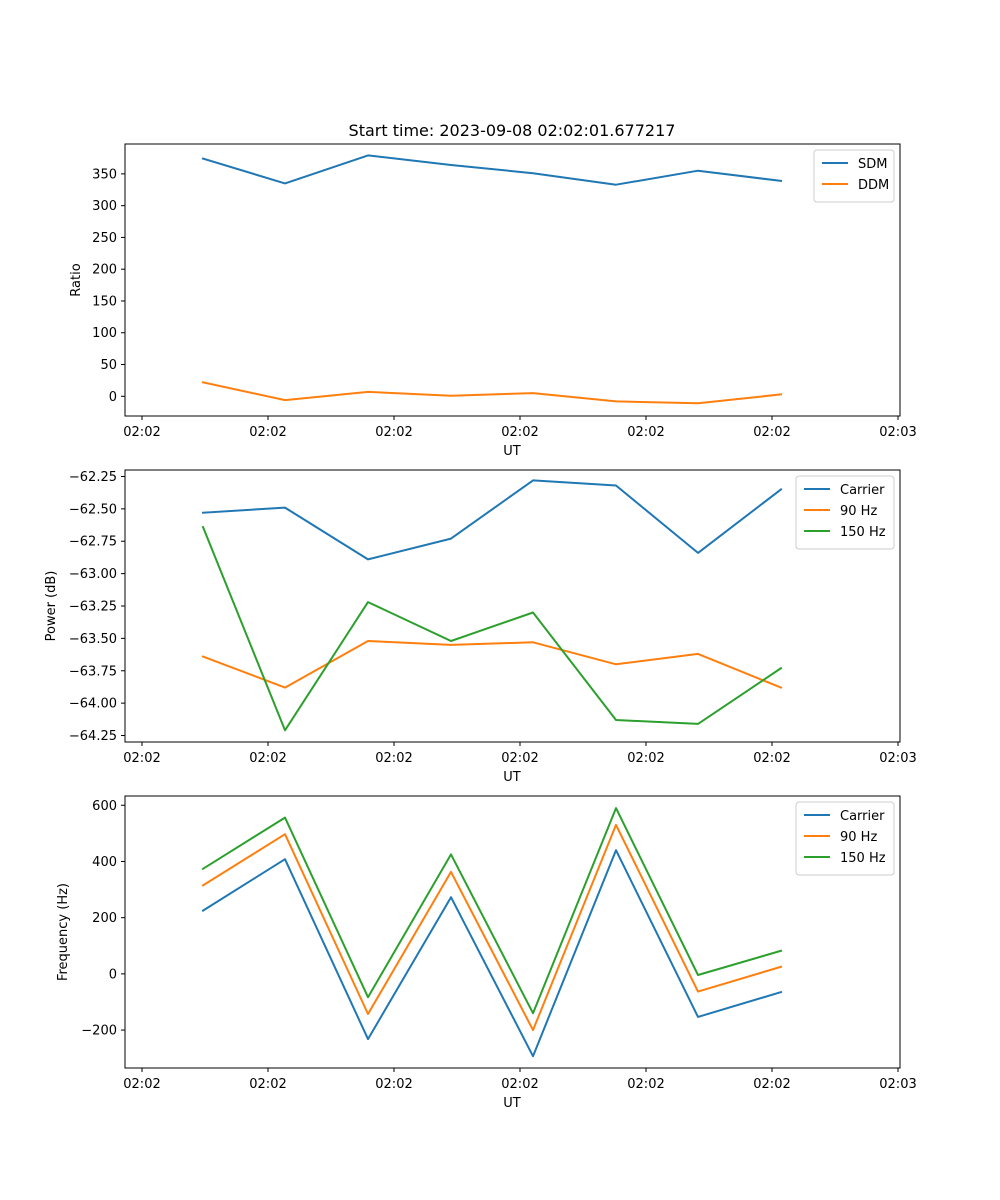 Image resolution: width=1000 pixels, height=1200 pixels. Describe the element at coordinates (104, 333) in the screenshot. I see `y-tick-label: 100` at that location.